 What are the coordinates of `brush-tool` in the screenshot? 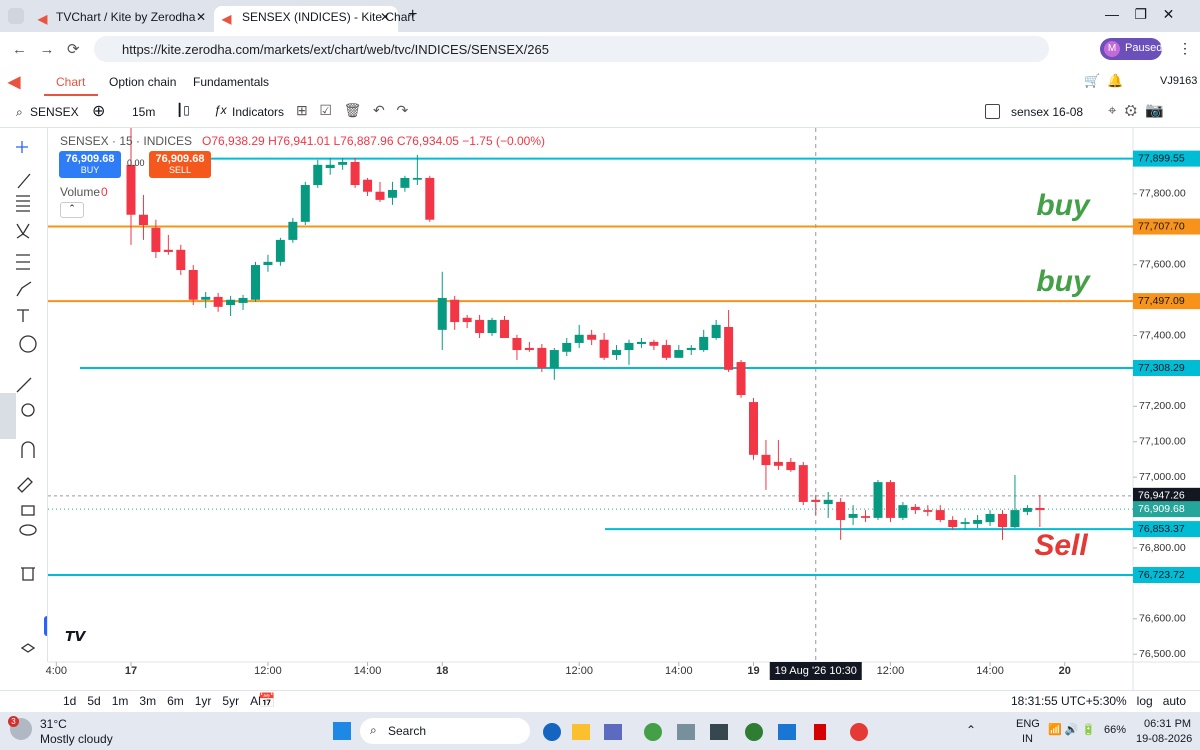 It's located at (24, 289).